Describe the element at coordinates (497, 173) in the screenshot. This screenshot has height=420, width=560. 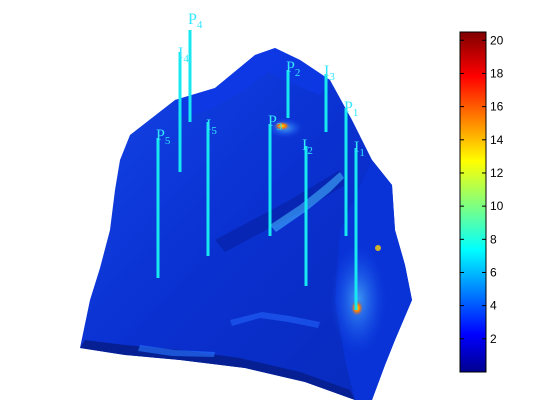
I see `colorbar-tick-label: 12` at that location.